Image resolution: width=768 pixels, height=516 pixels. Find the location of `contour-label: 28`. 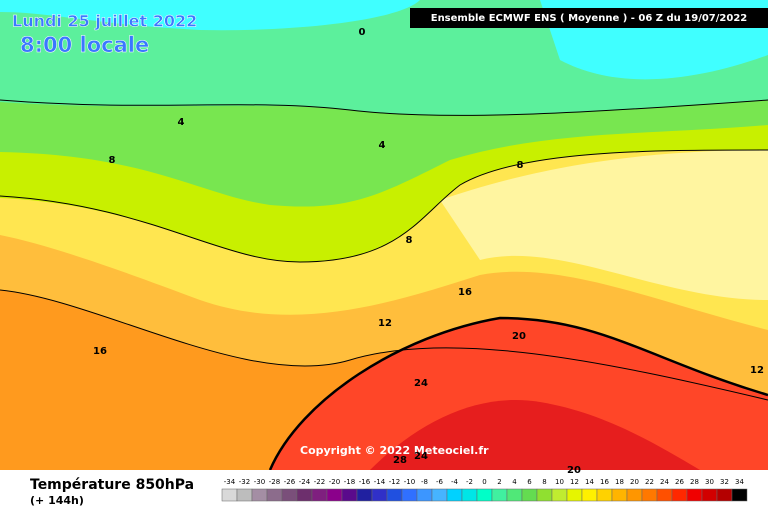

contour-label: 28 is located at coordinates (400, 460).